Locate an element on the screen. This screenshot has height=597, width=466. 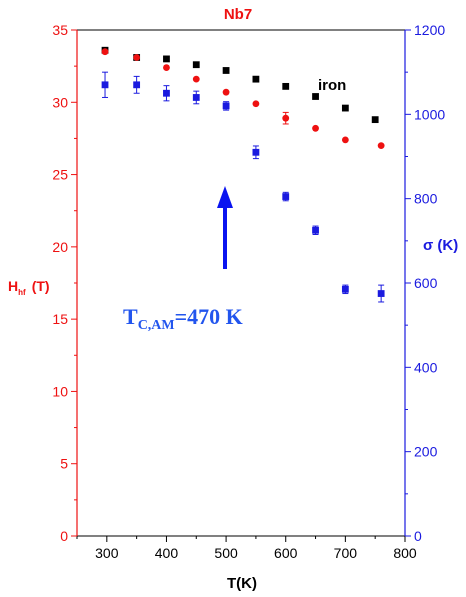
x-tick-label: 400 is located at coordinates (167, 553).